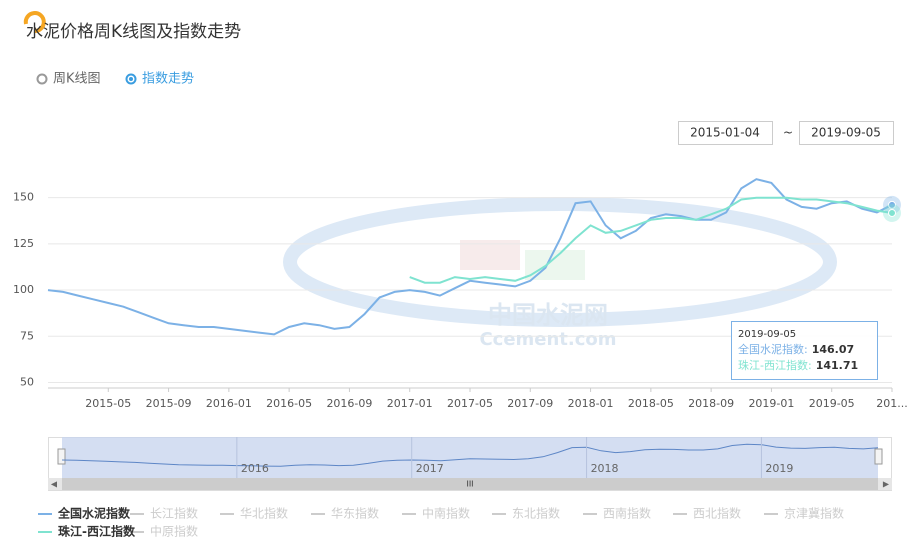  What do you see at coordinates (814, 513) in the screenshot?
I see `legend-label: 京津冀指数` at bounding box center [814, 513].